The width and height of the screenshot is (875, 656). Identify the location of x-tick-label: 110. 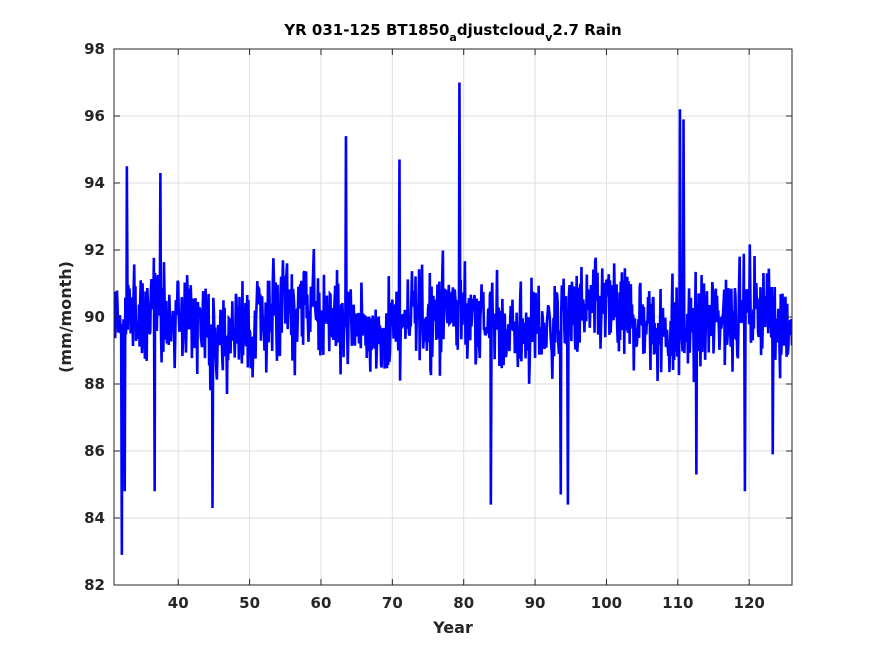
(677, 603).